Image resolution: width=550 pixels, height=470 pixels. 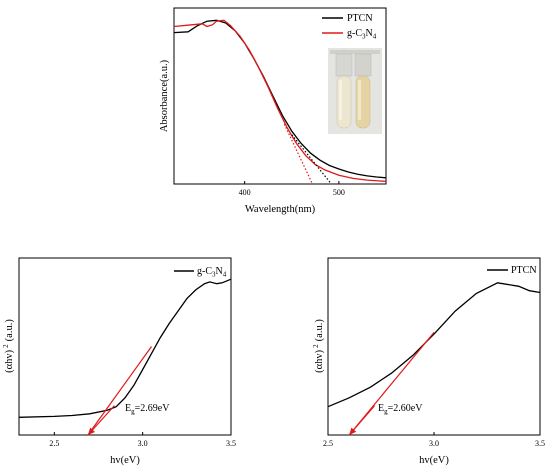 What do you see at coordinates (119, 391) in the screenshot?
I see `tauc-tangent-line` at bounding box center [119, 391].